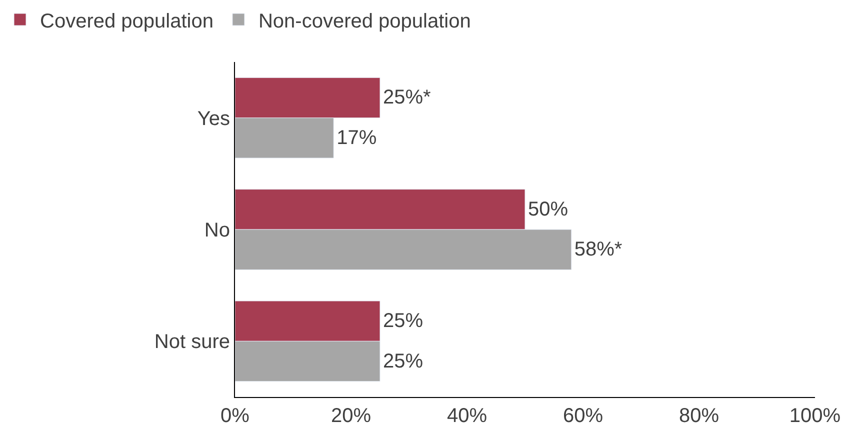  Describe the element at coordinates (235, 416) in the screenshot. I see `x-tick-label: 0%` at that location.